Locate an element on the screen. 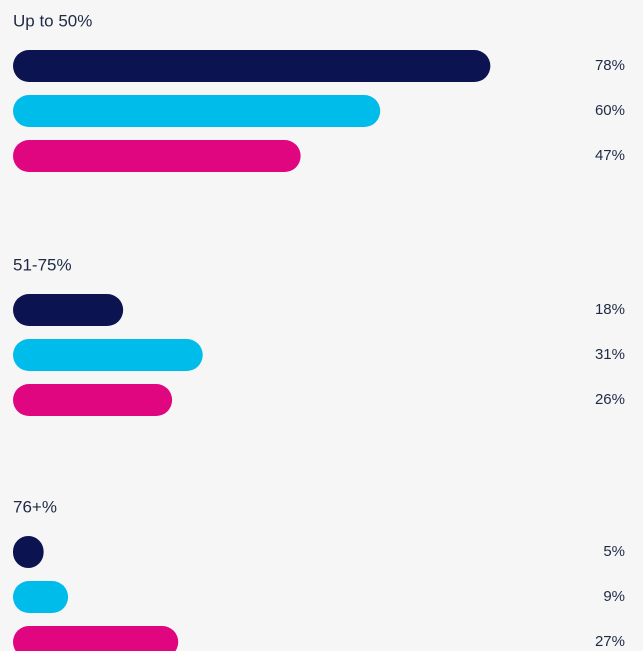  value-label: 18% is located at coordinates (610, 309).